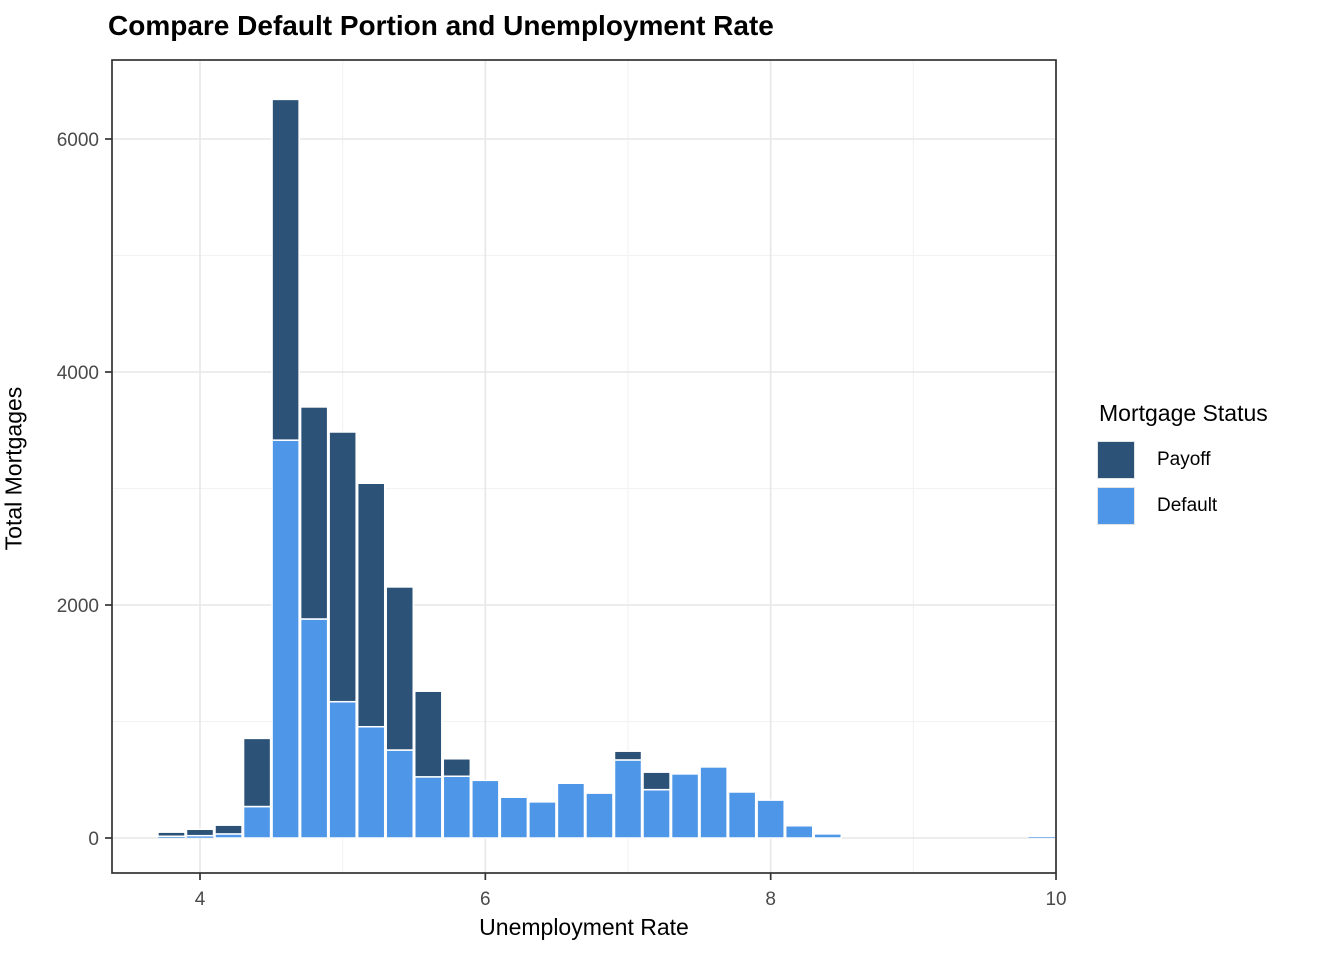 The height and width of the screenshot is (960, 1344). What do you see at coordinates (78, 606) in the screenshot?
I see `y-tick-label: 2000` at bounding box center [78, 606].